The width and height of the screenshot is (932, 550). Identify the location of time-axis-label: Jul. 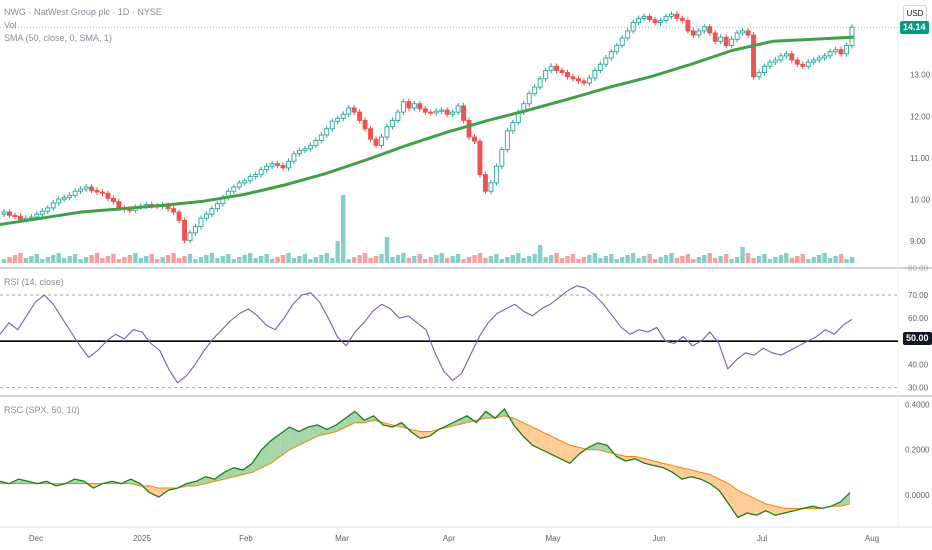
(762, 538).